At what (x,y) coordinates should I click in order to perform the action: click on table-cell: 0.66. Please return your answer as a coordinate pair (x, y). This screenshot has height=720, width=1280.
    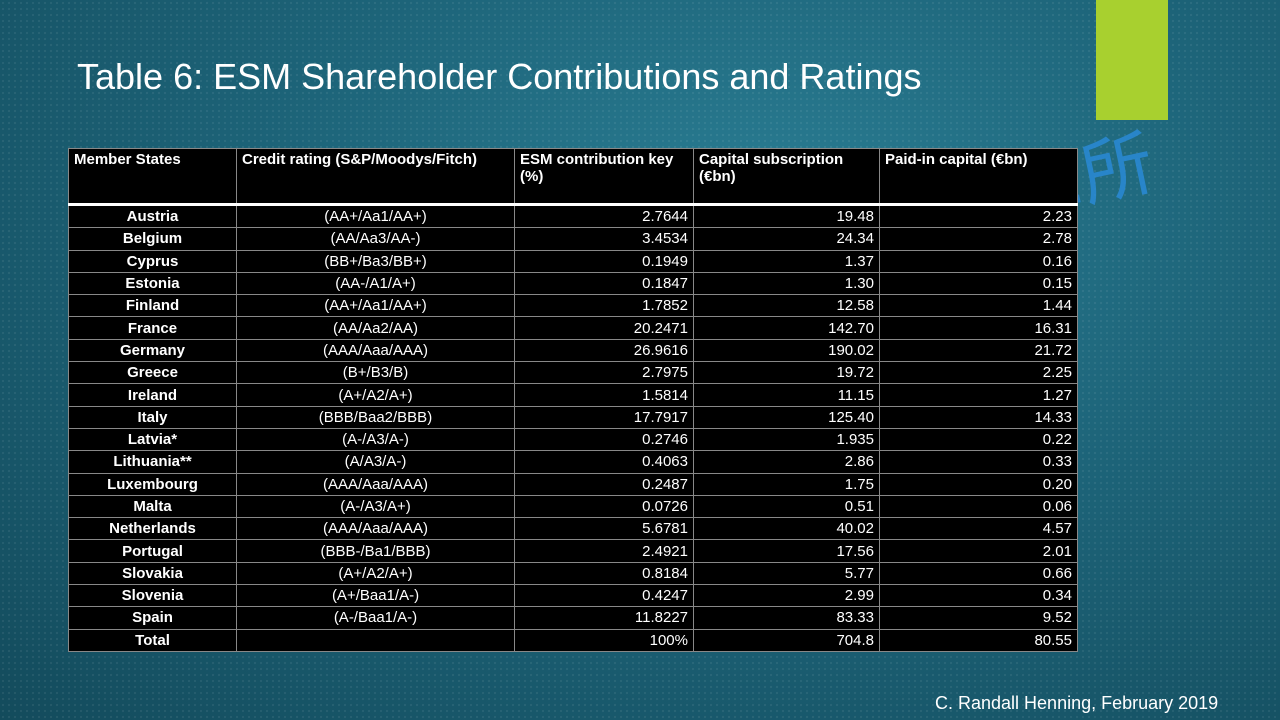
    Looking at the image, I should click on (978, 573).